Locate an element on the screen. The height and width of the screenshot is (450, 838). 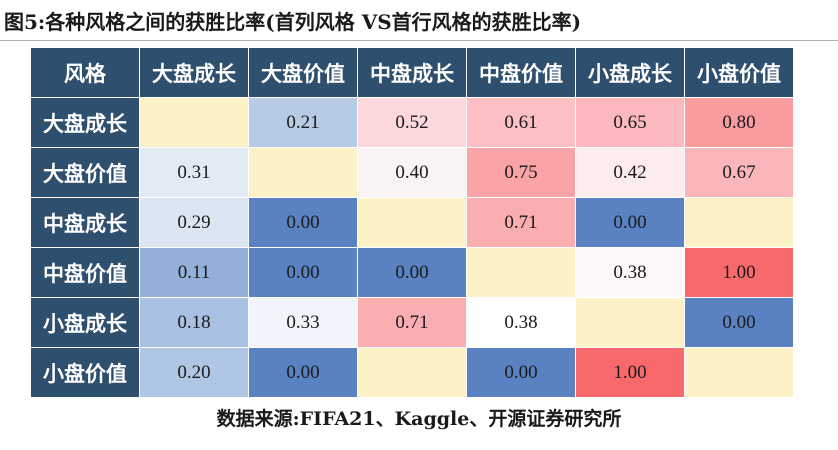
value-cell: 0.11 is located at coordinates (194, 272).